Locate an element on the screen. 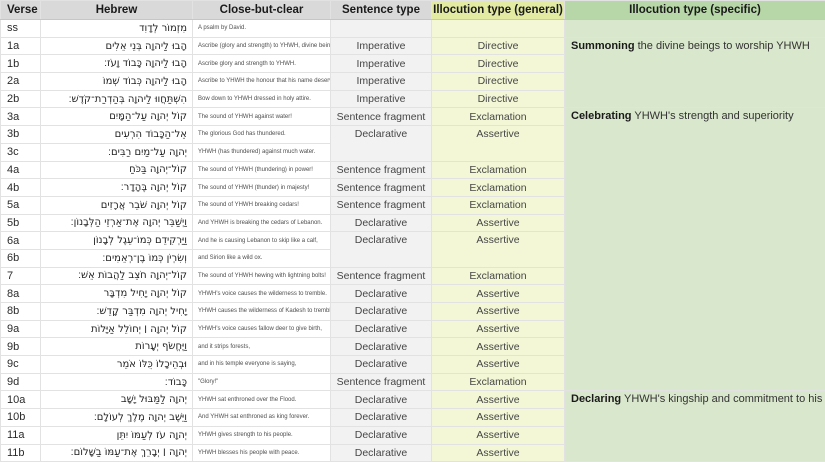  close-but-clear-cell: The sound of YHWH against water! is located at coordinates (262, 117).